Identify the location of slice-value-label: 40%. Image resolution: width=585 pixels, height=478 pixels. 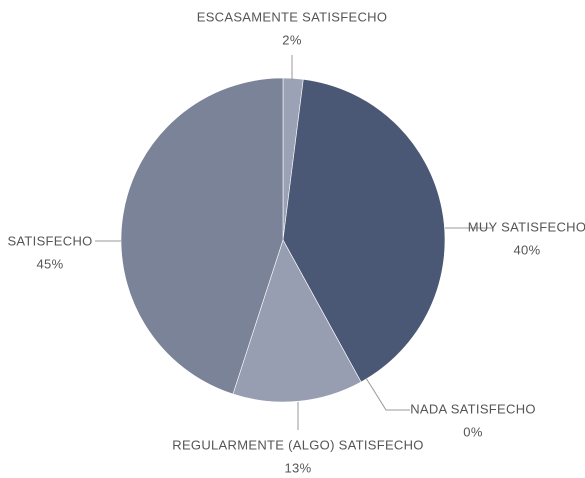
(527, 249).